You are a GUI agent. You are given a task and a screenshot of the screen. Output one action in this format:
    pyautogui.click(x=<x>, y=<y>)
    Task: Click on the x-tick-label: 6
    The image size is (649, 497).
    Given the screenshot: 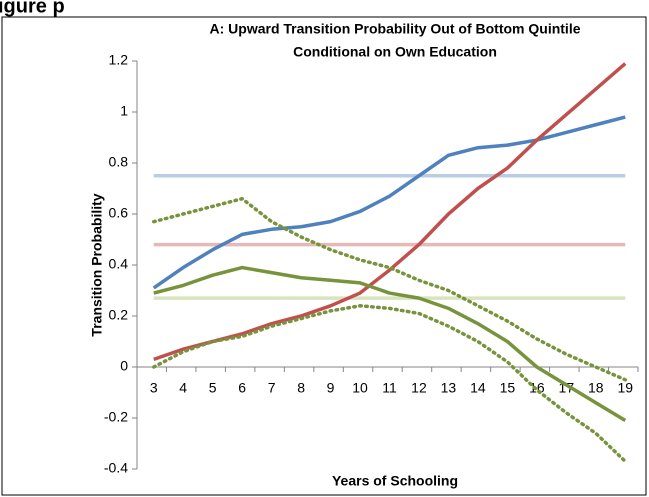 What is the action you would take?
    pyautogui.click(x=242, y=388)
    